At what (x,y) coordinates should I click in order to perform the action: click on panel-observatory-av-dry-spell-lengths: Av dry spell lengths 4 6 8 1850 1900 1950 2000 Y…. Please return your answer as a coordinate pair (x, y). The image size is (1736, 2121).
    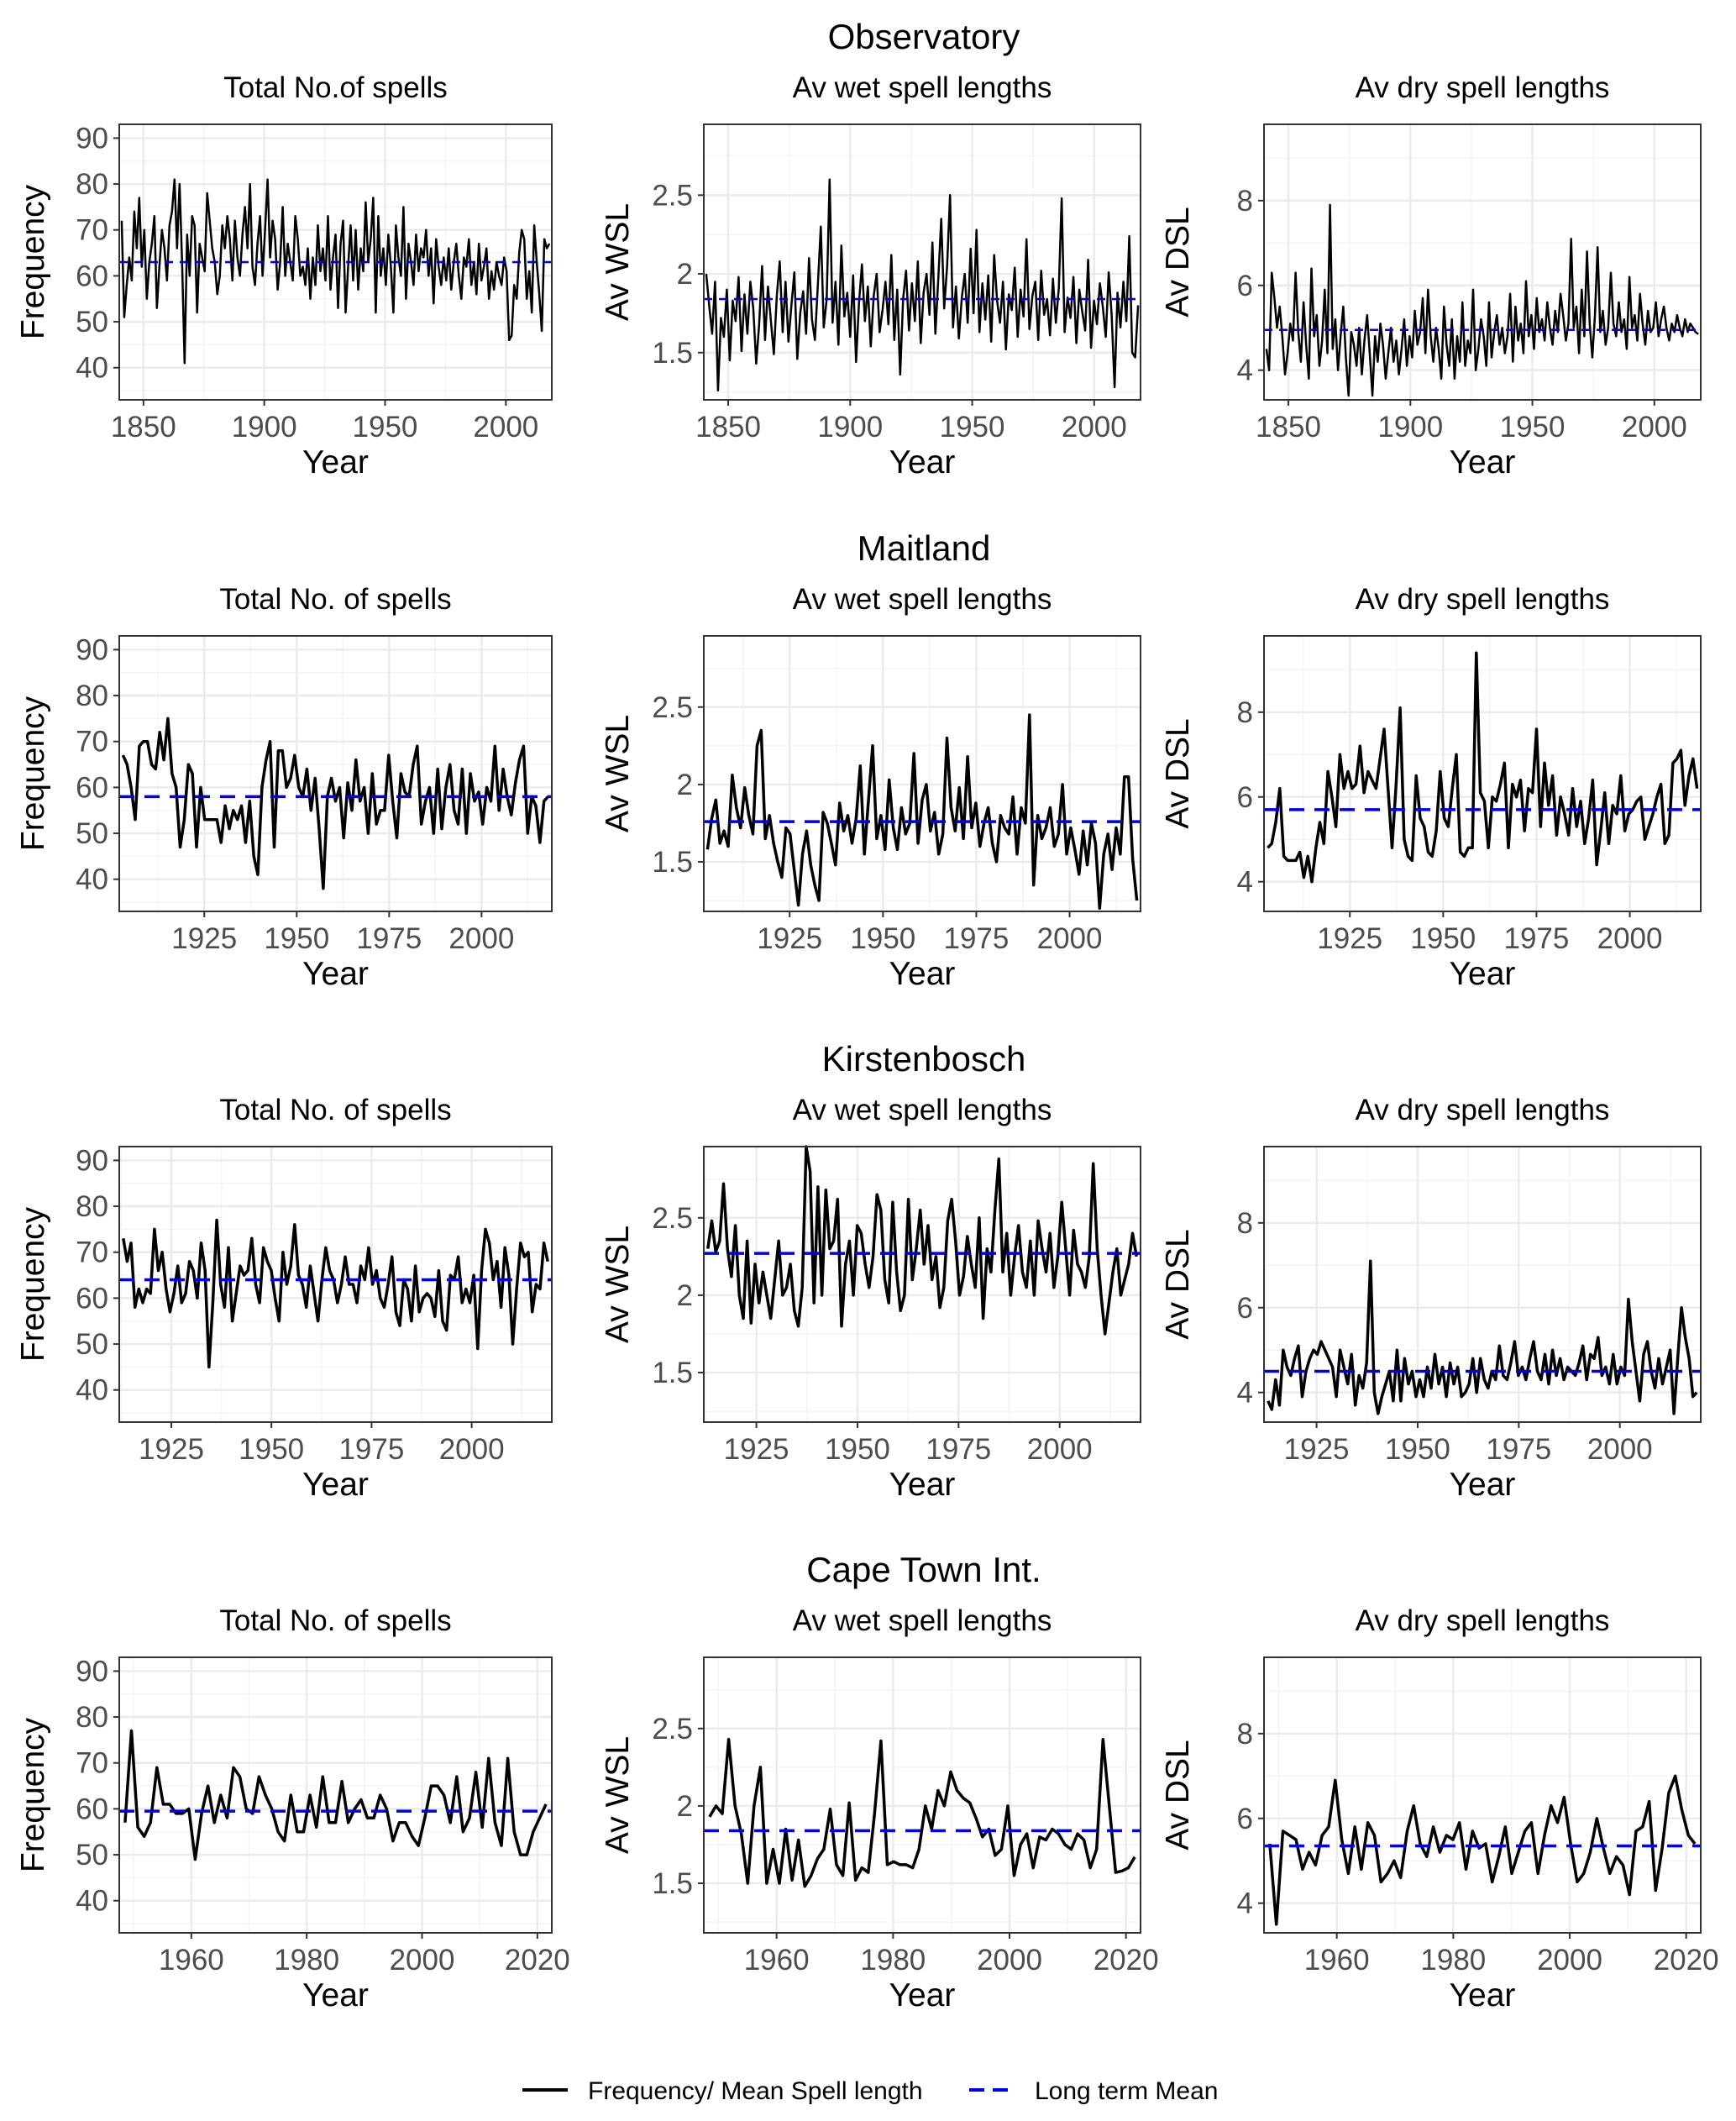
    Looking at the image, I should click on (1431, 275).